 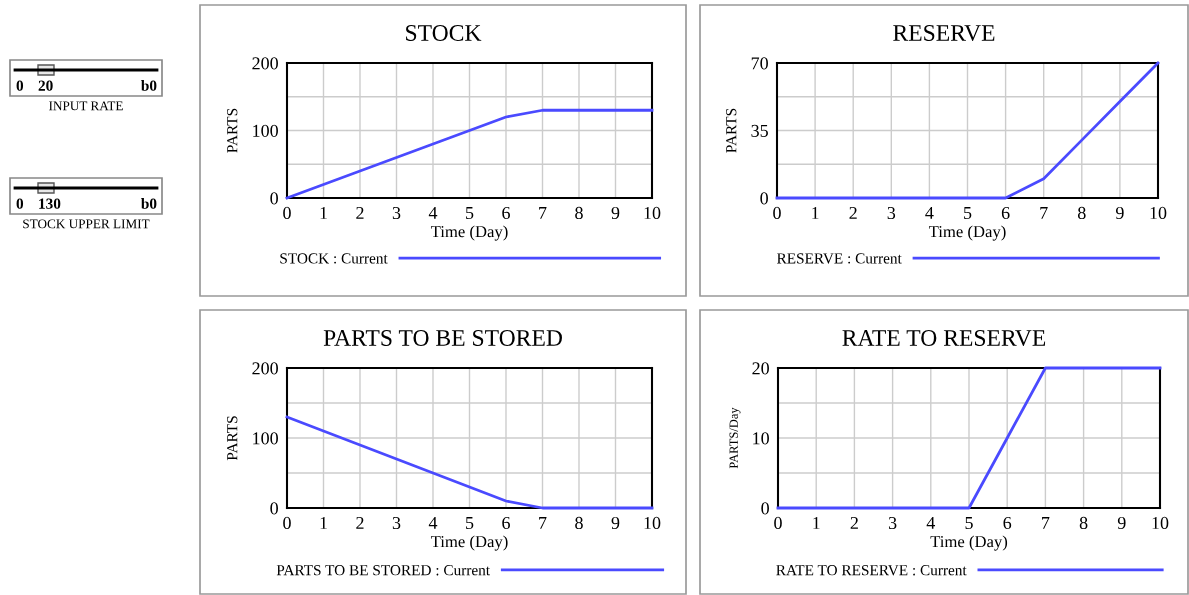 What do you see at coordinates (383, 570) in the screenshot?
I see `text: PARTS TO BE STORED : Current` at bounding box center [383, 570].